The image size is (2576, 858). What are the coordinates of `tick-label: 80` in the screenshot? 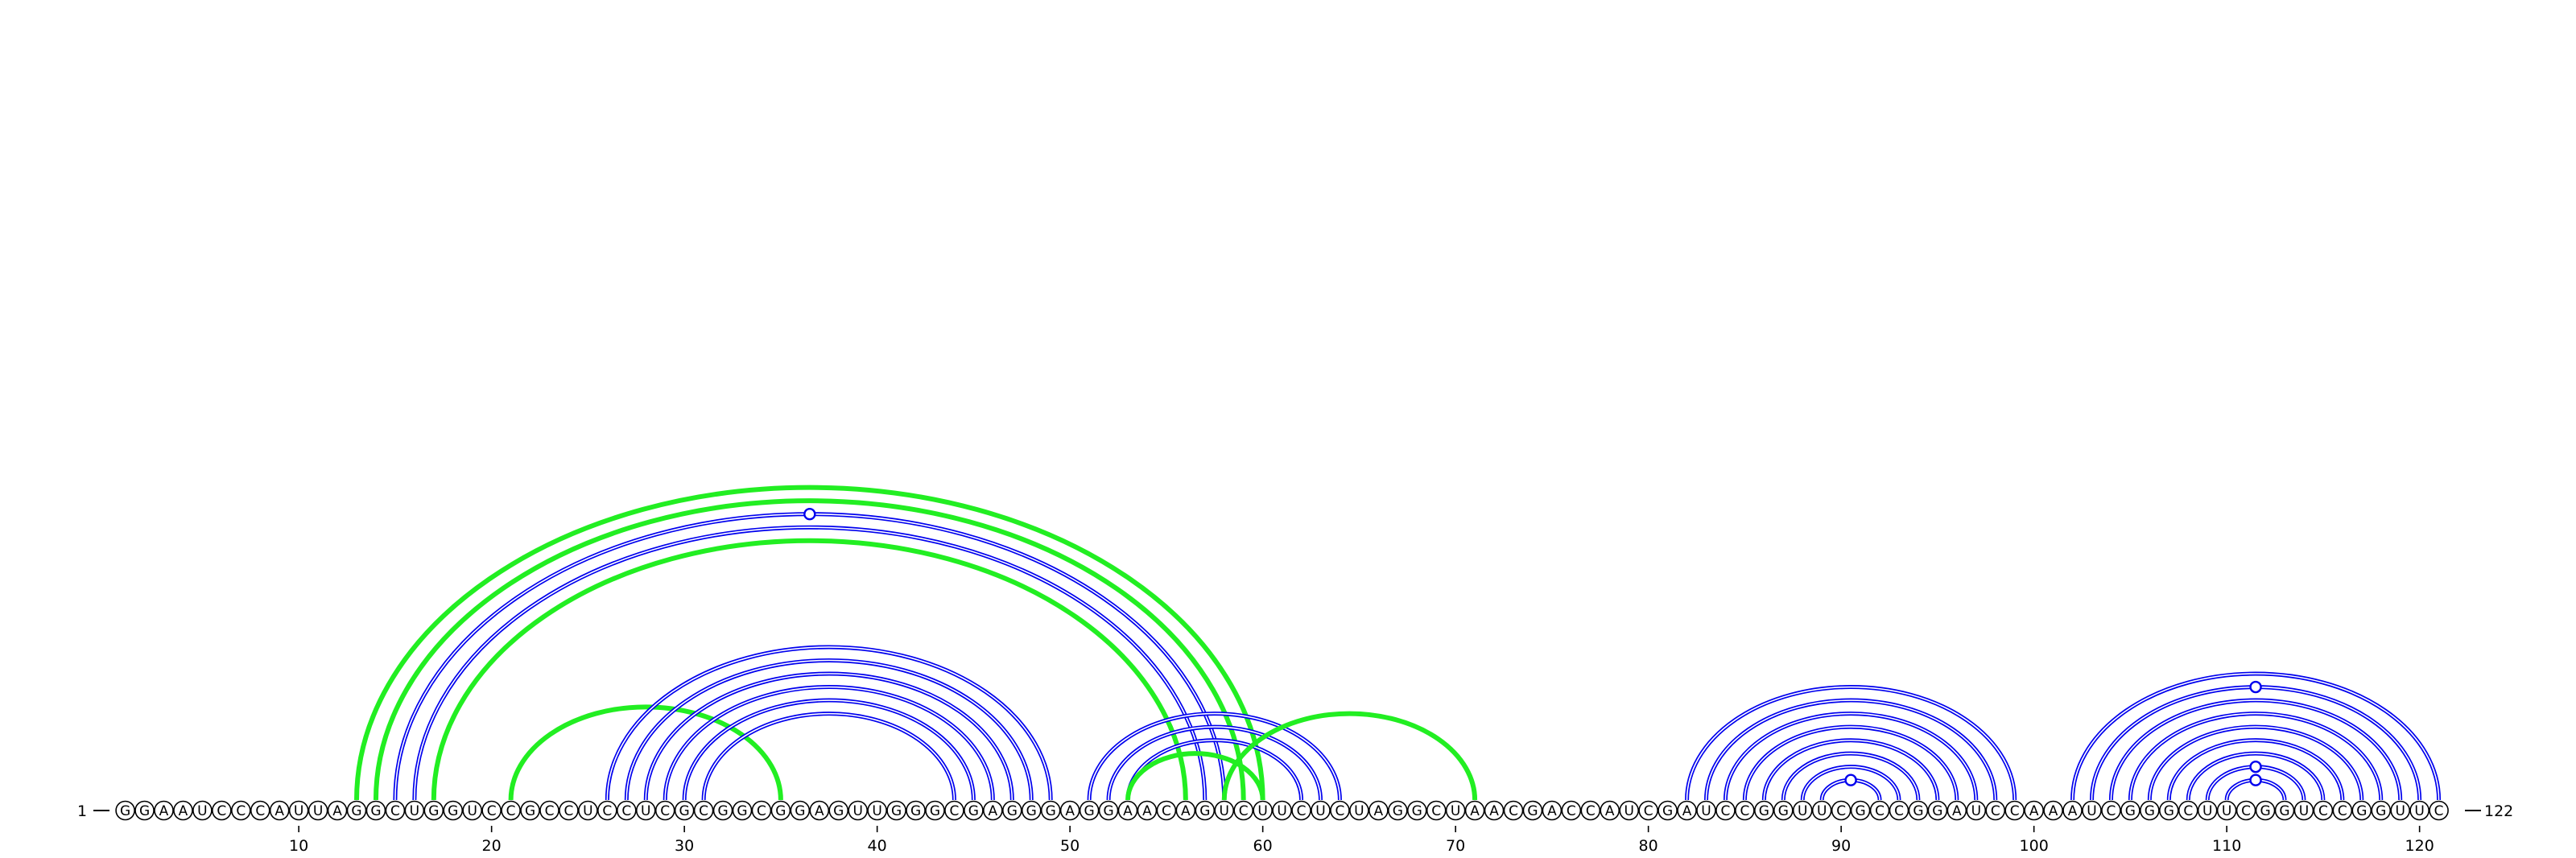 It's located at (1648, 846).